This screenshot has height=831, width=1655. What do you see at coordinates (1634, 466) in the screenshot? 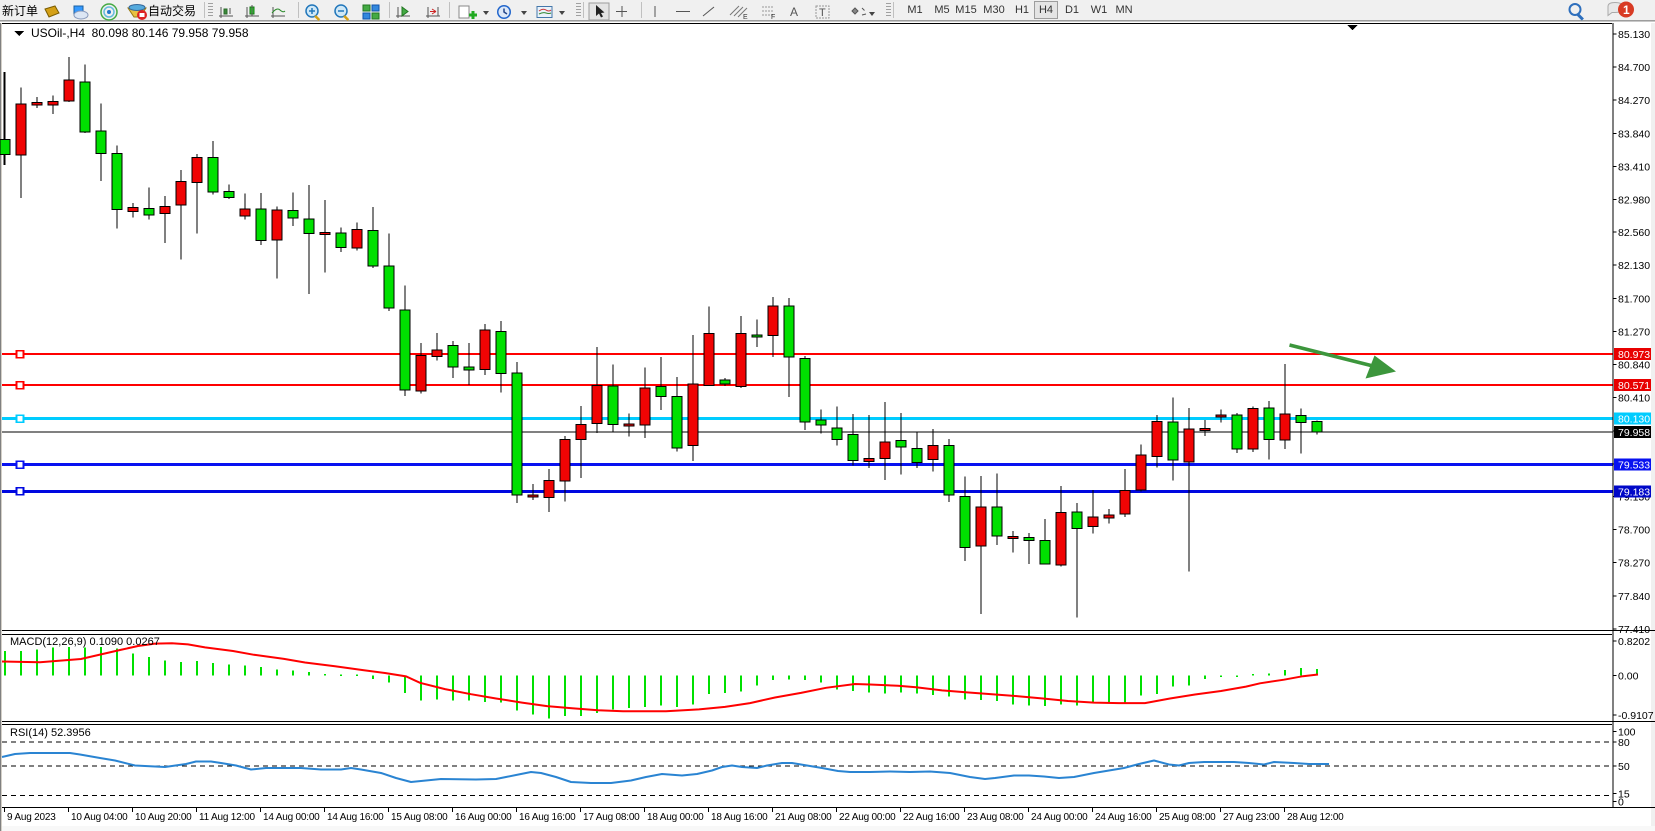
I see `svg-text: 79.533` at bounding box center [1634, 466].